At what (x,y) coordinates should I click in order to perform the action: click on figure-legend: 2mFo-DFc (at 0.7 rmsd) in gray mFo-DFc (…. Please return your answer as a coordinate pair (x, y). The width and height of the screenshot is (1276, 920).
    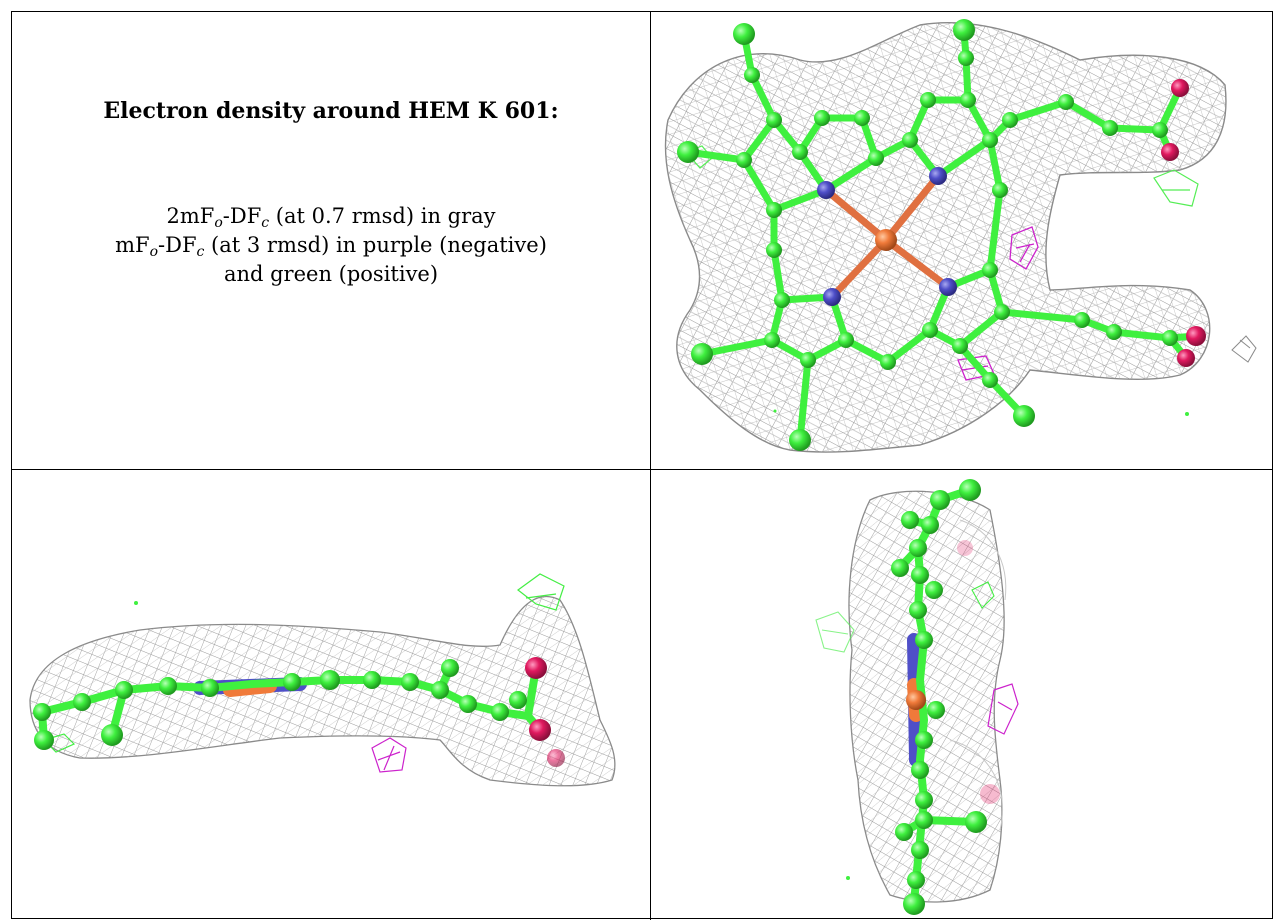
    Looking at the image, I should click on (331, 245).